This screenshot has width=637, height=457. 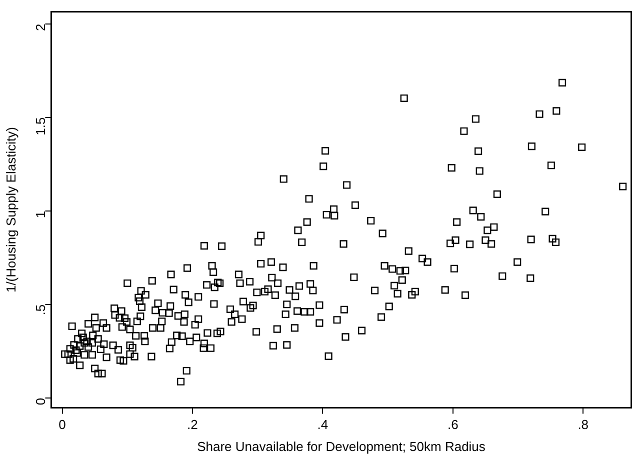 I want to click on x-axis-title: Share Unavailable for Development; 50km Radius, so click(x=341, y=446).